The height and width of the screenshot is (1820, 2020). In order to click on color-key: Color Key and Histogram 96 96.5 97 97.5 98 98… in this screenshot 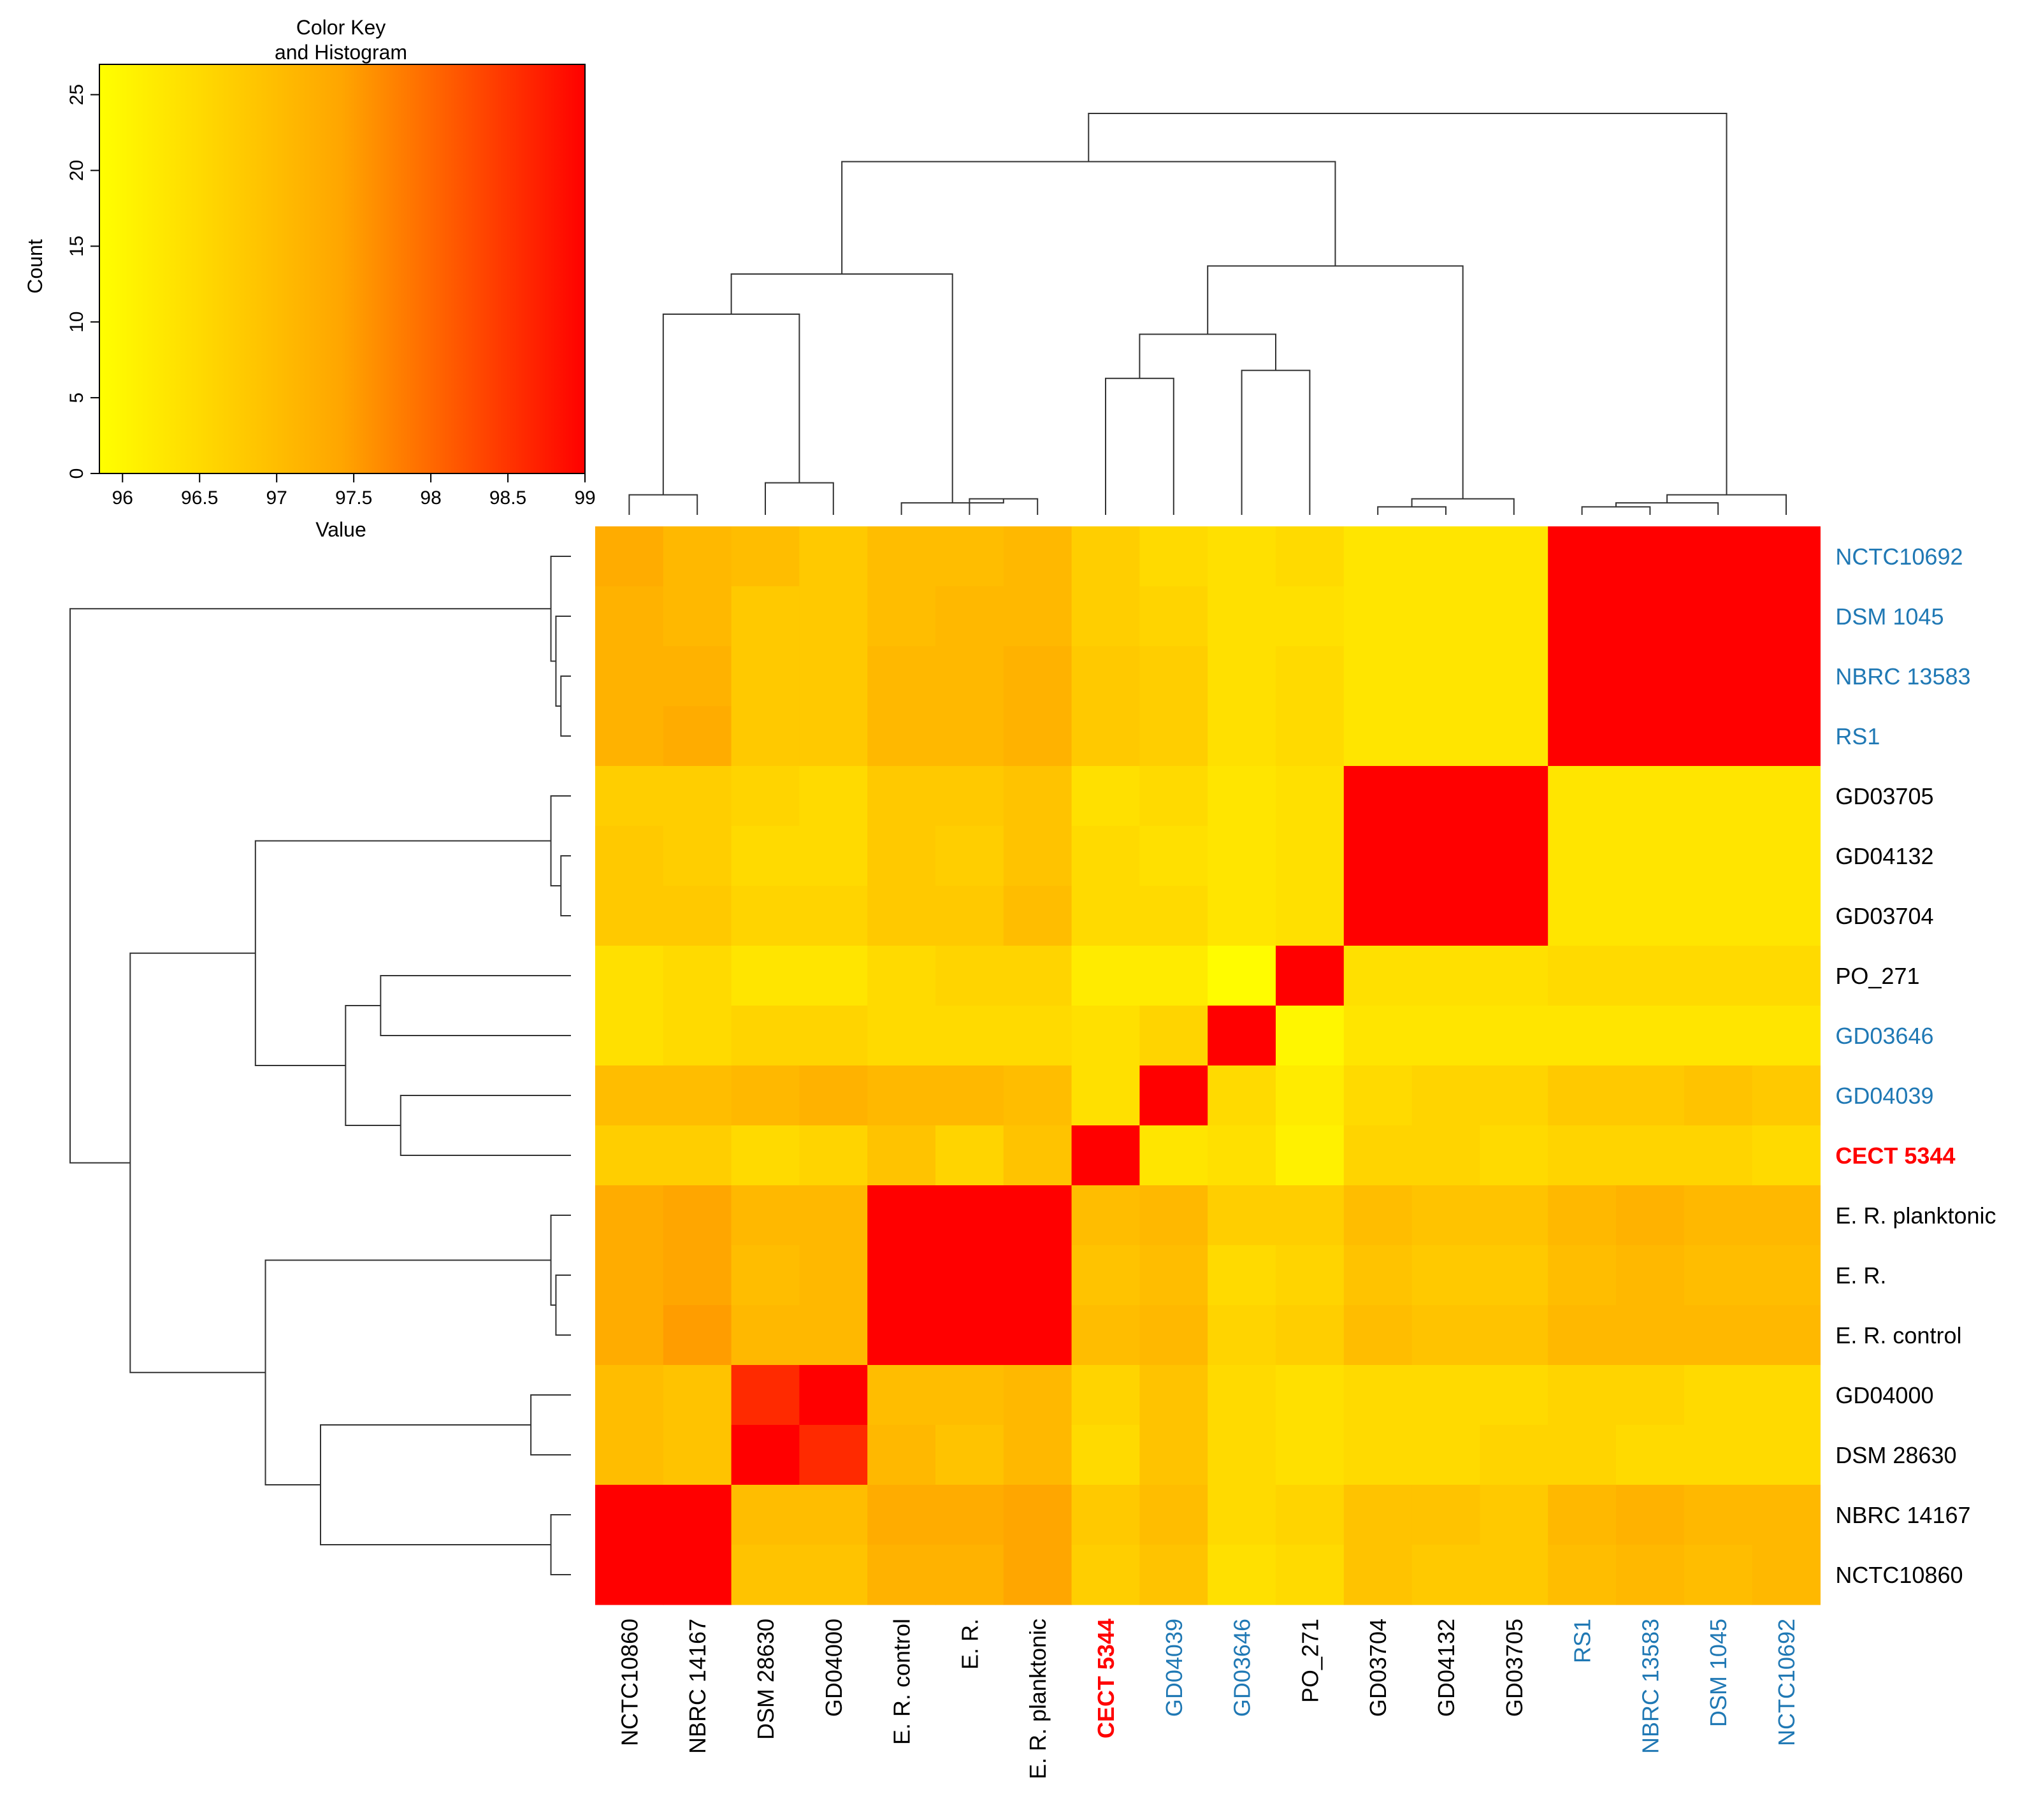, I will do `click(310, 278)`.